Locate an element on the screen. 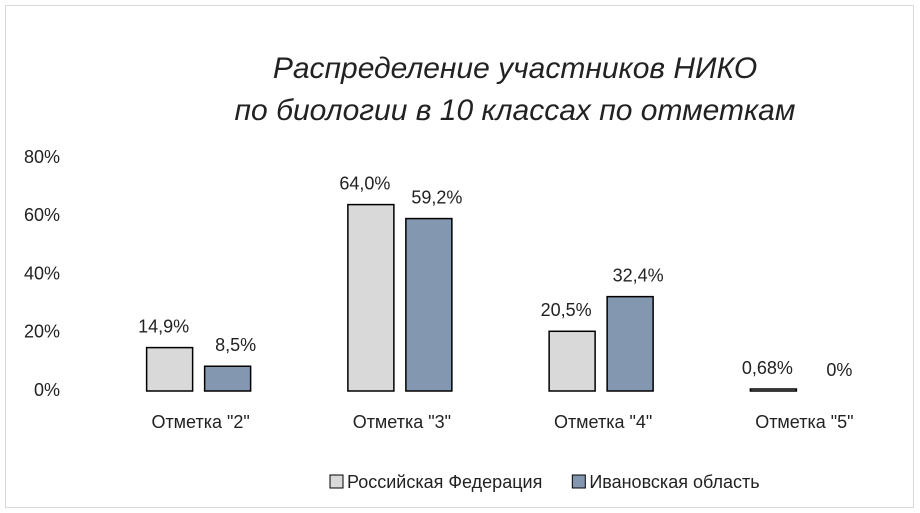  value-label: 0,68% is located at coordinates (767, 368).